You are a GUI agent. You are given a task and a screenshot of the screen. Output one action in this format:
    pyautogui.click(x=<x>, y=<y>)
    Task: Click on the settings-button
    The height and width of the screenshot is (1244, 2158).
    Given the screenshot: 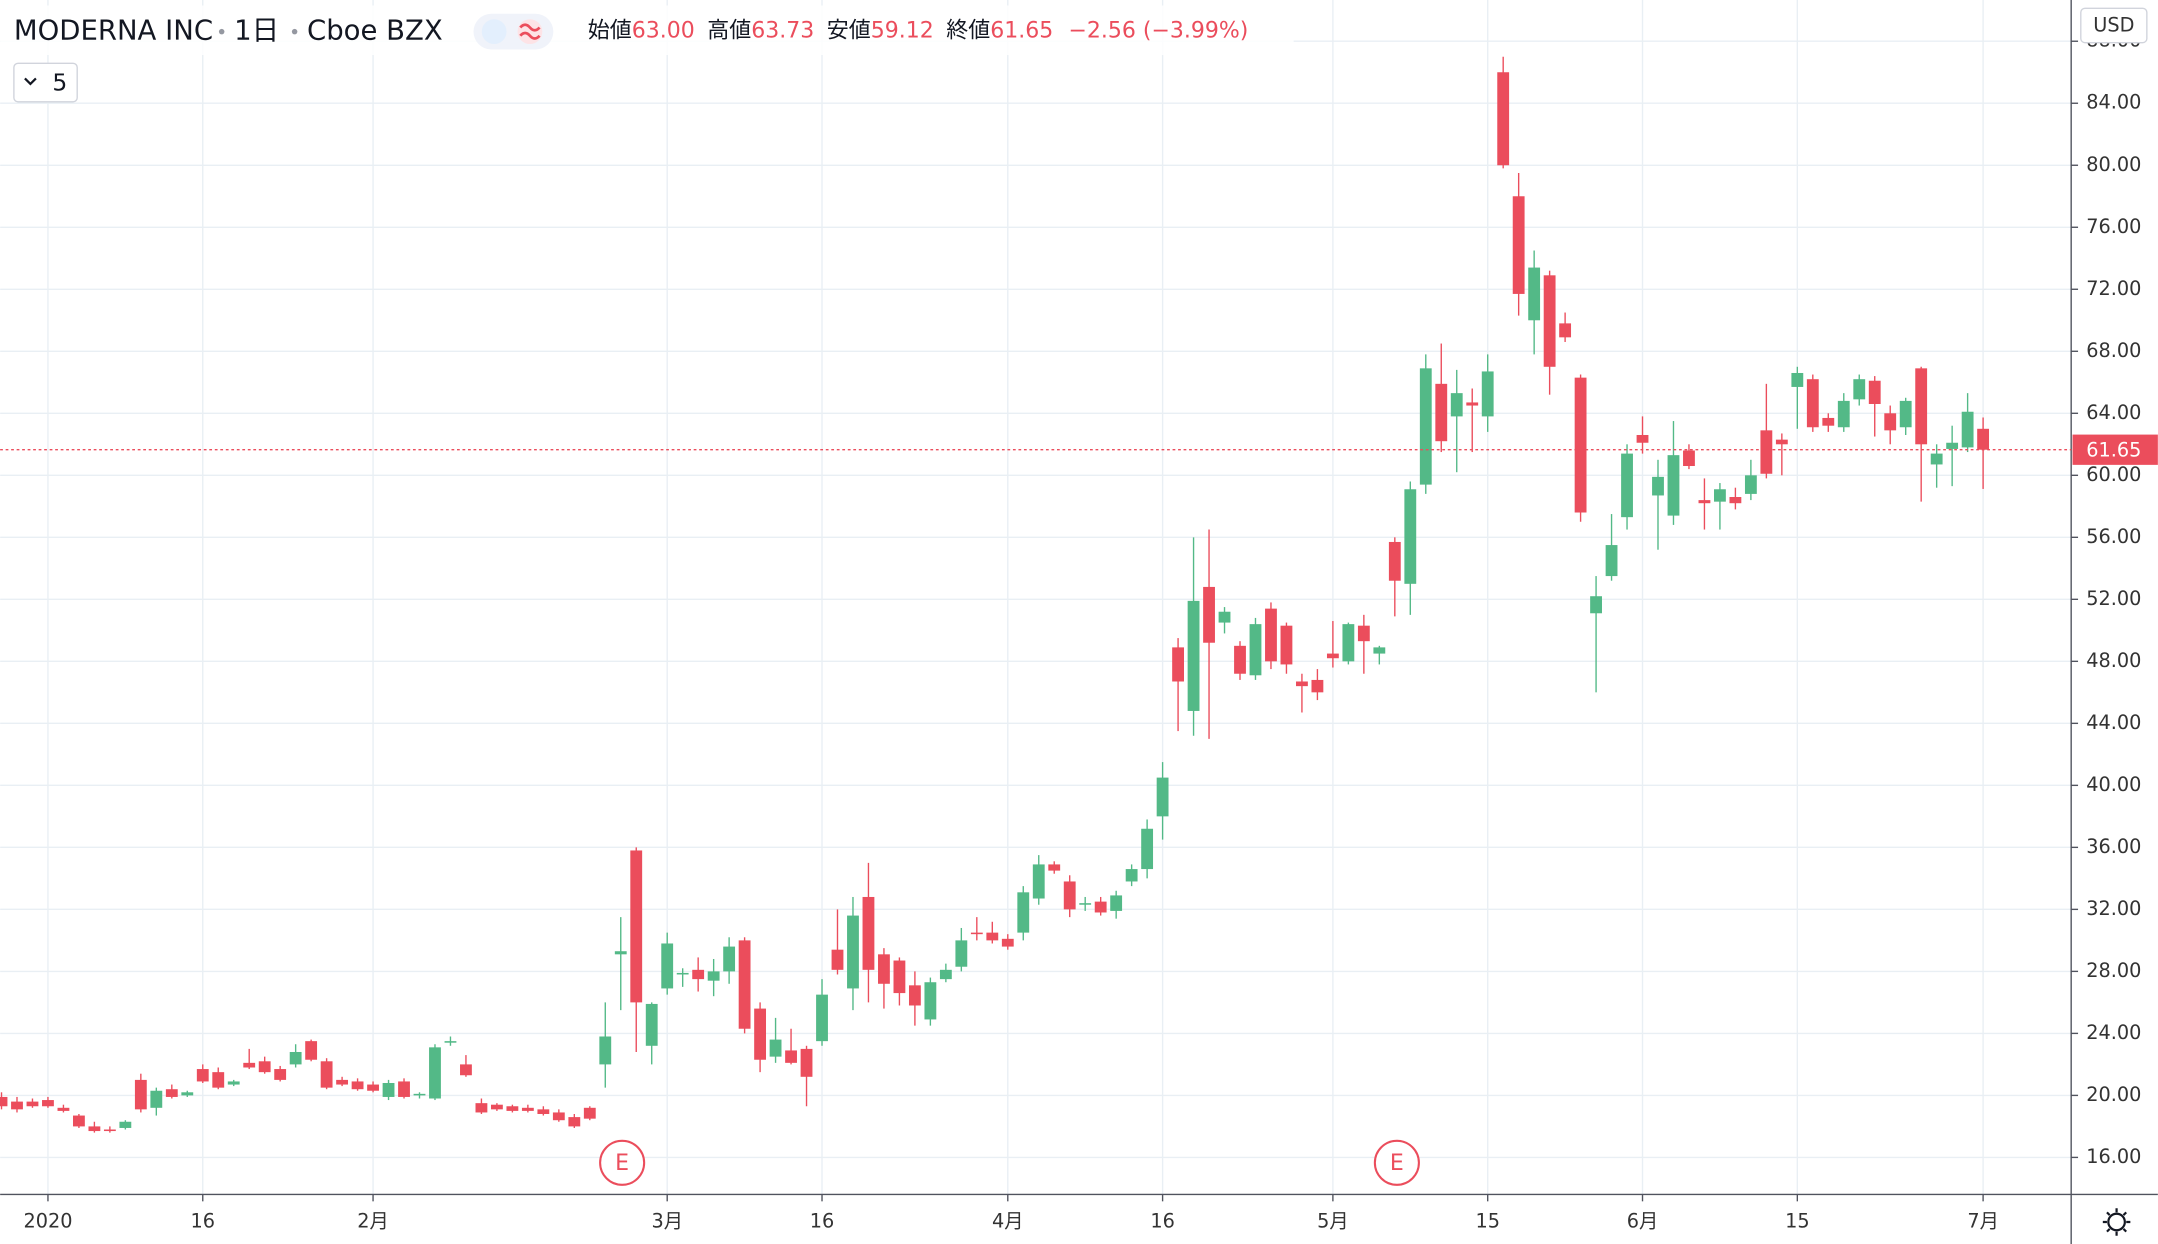 What is the action you would take?
    pyautogui.click(x=2116, y=1222)
    